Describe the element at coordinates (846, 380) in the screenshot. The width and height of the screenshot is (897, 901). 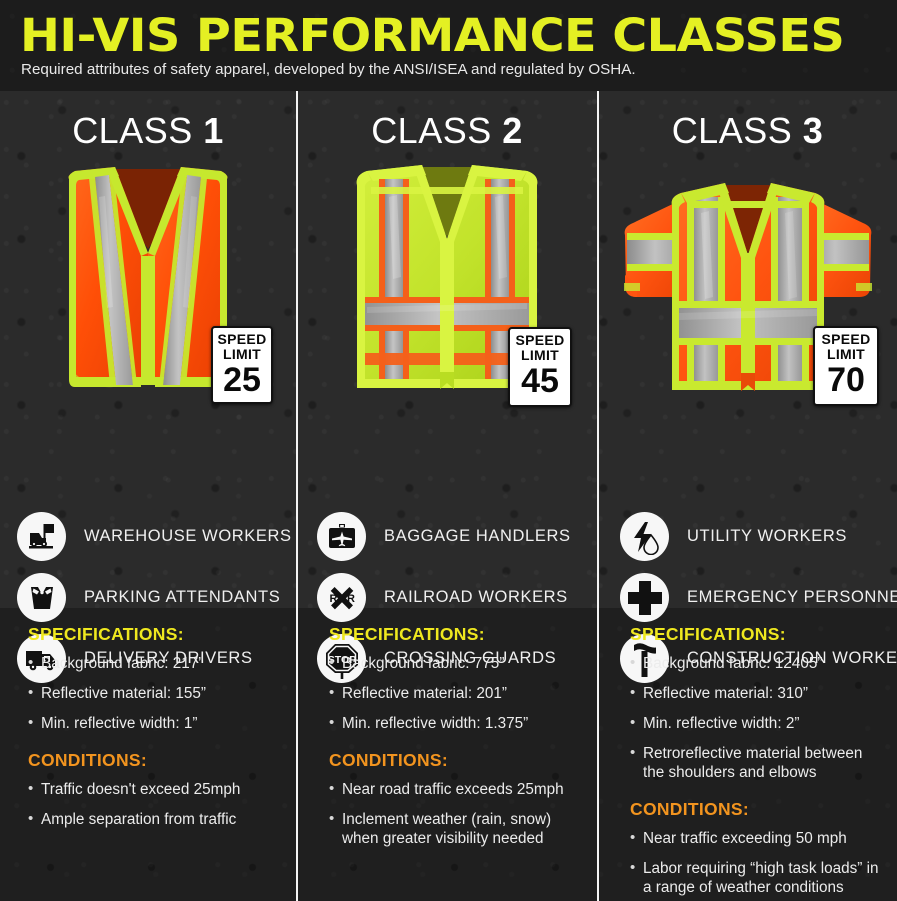
I see `speed-value: 70` at that location.